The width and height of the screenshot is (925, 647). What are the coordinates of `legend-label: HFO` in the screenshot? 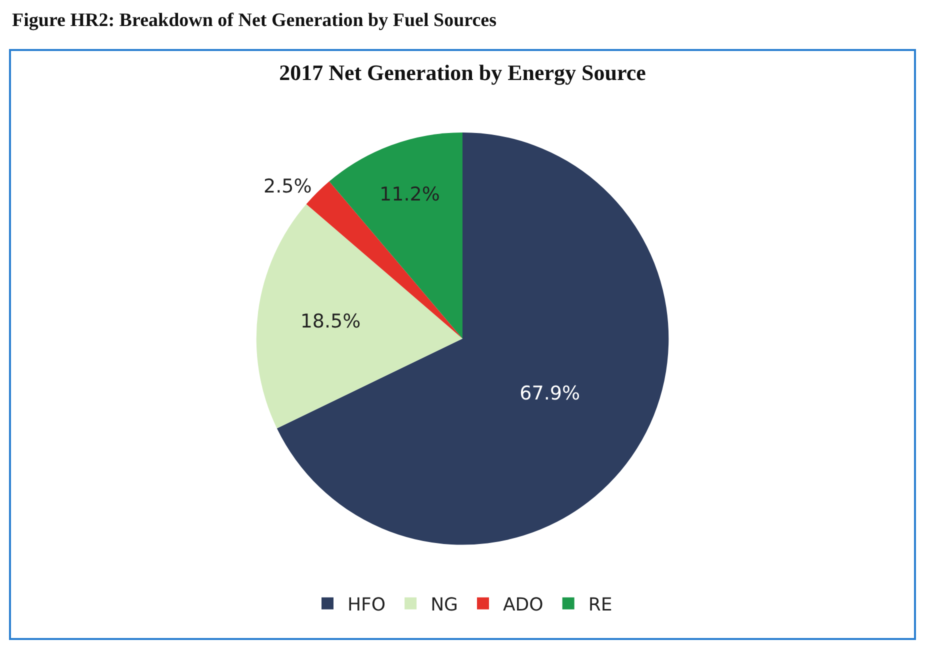 It's located at (367, 605).